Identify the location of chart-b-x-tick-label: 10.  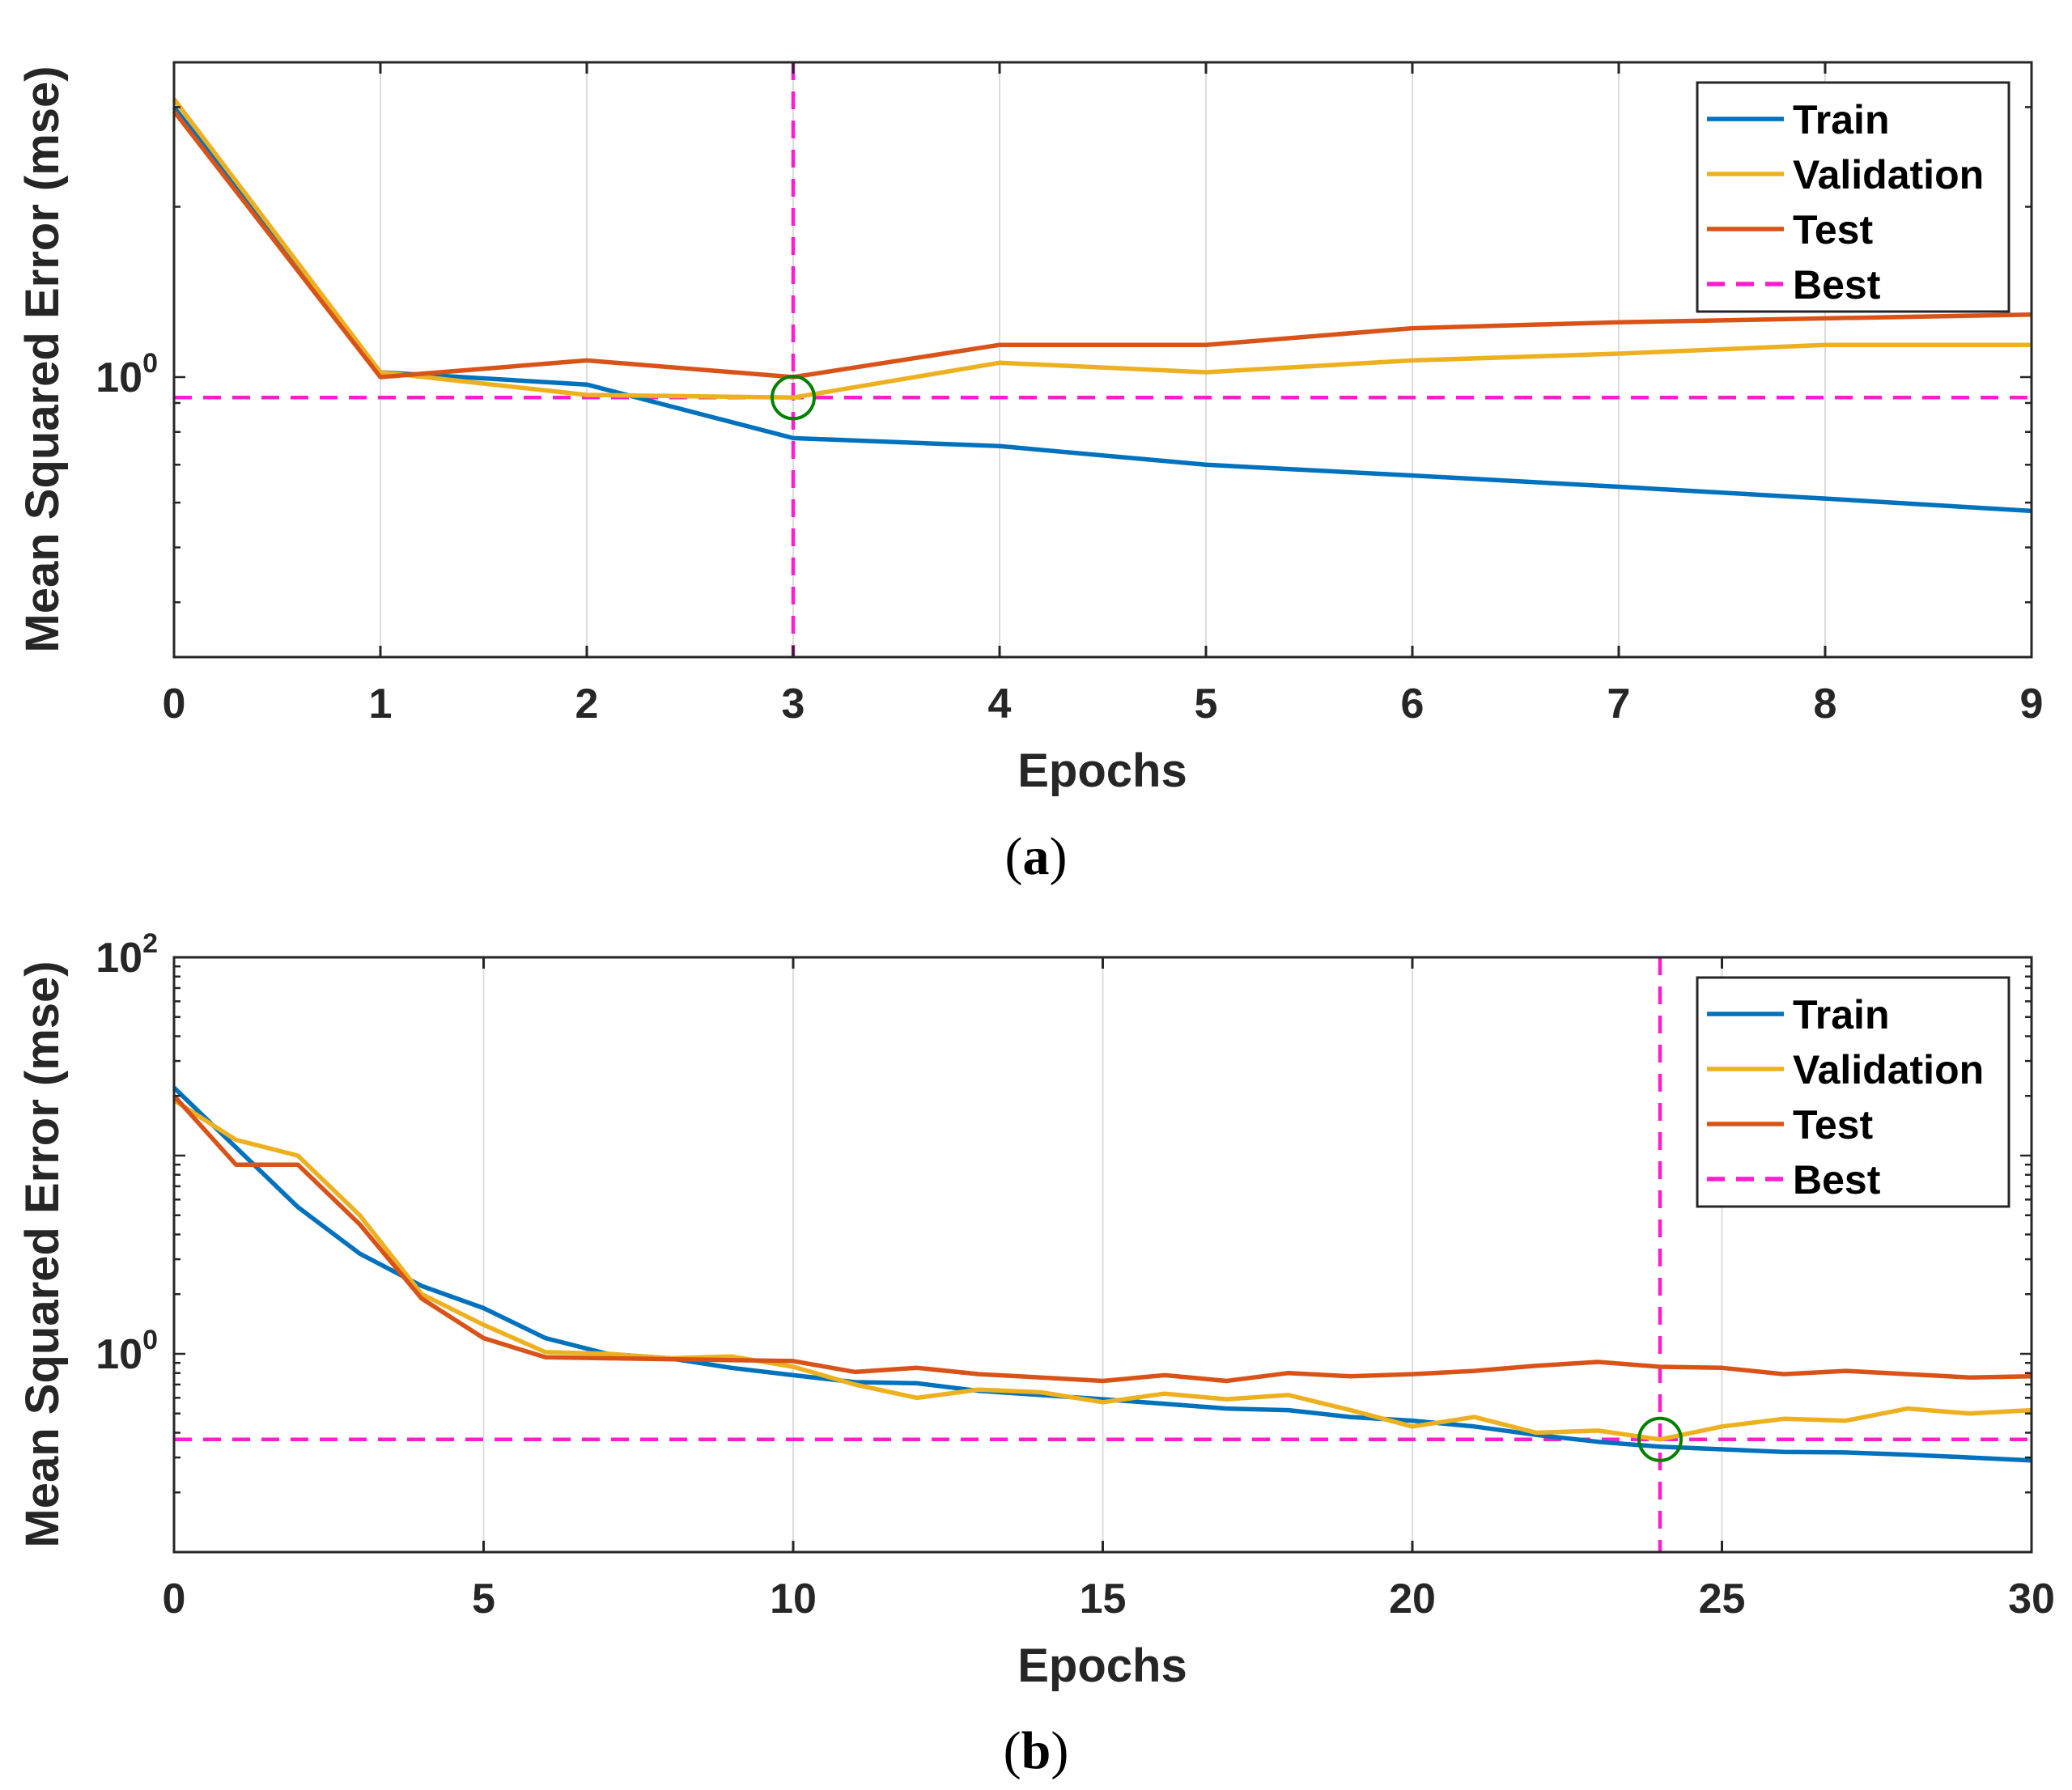
(793, 1599).